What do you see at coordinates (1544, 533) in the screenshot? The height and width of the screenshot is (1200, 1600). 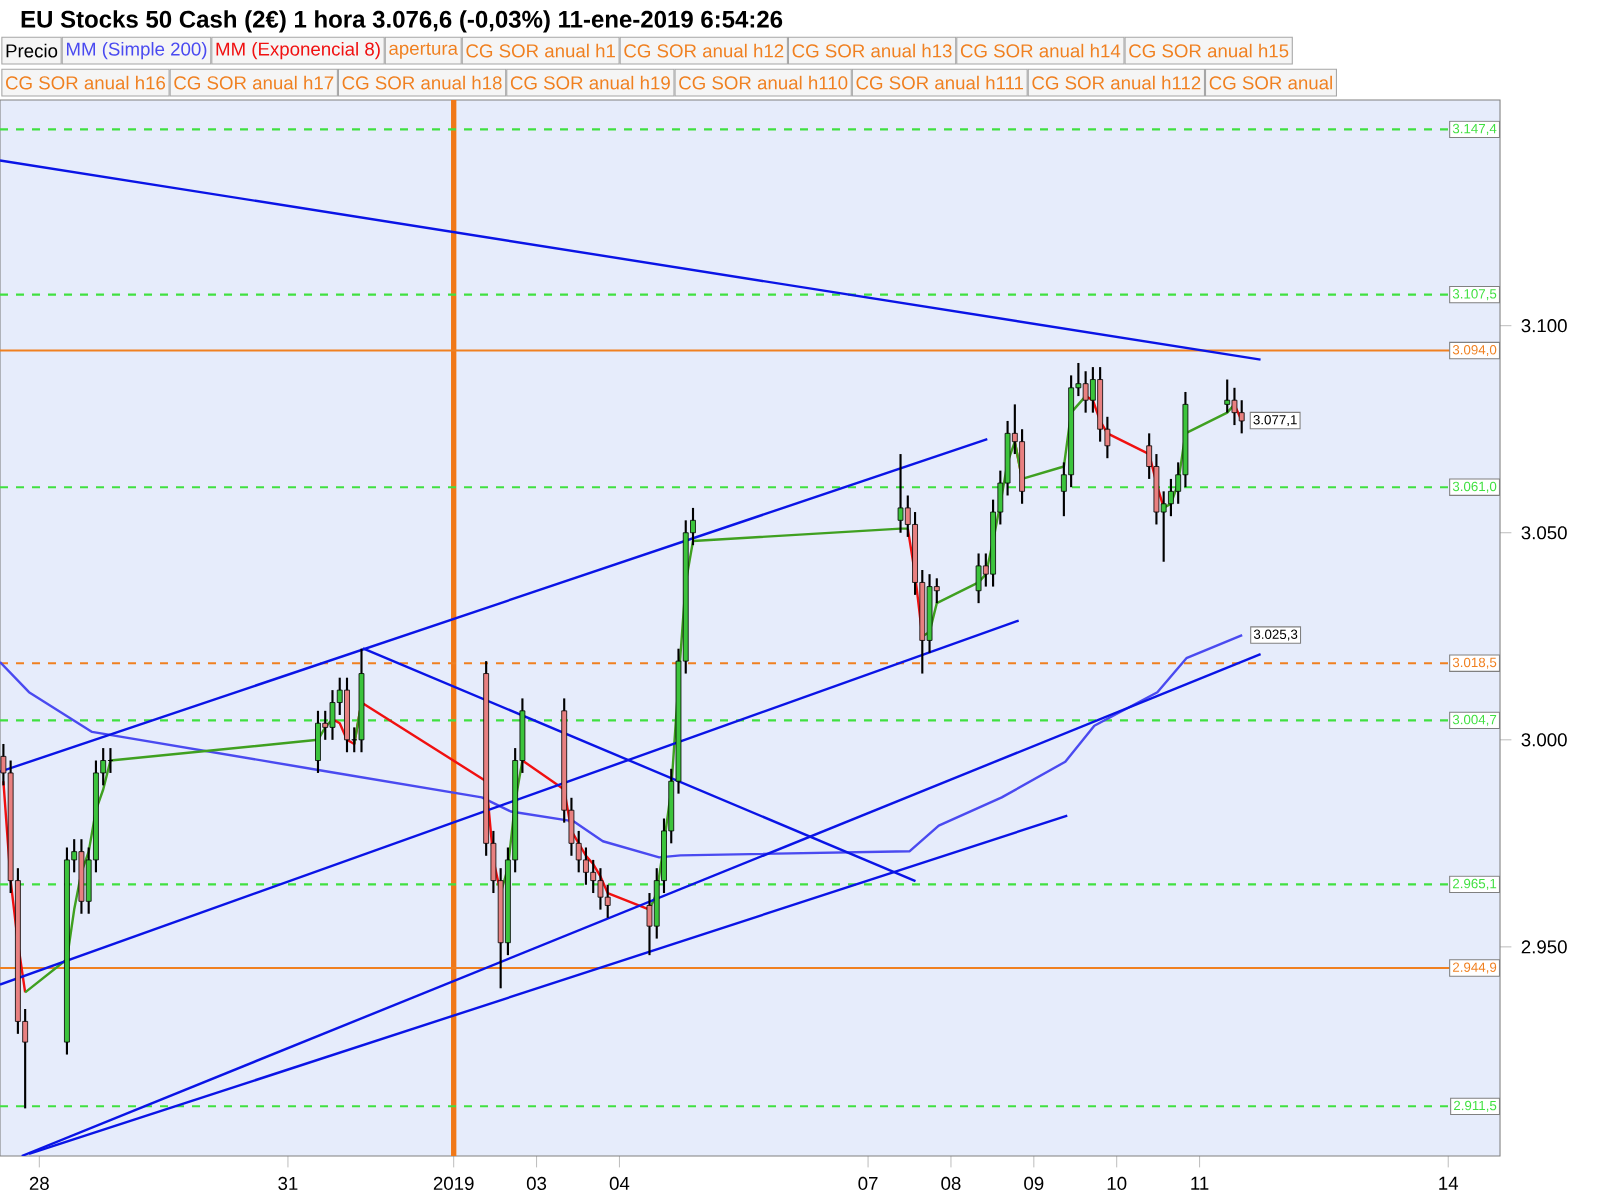 I see `y-tick-label: 3.050` at bounding box center [1544, 533].